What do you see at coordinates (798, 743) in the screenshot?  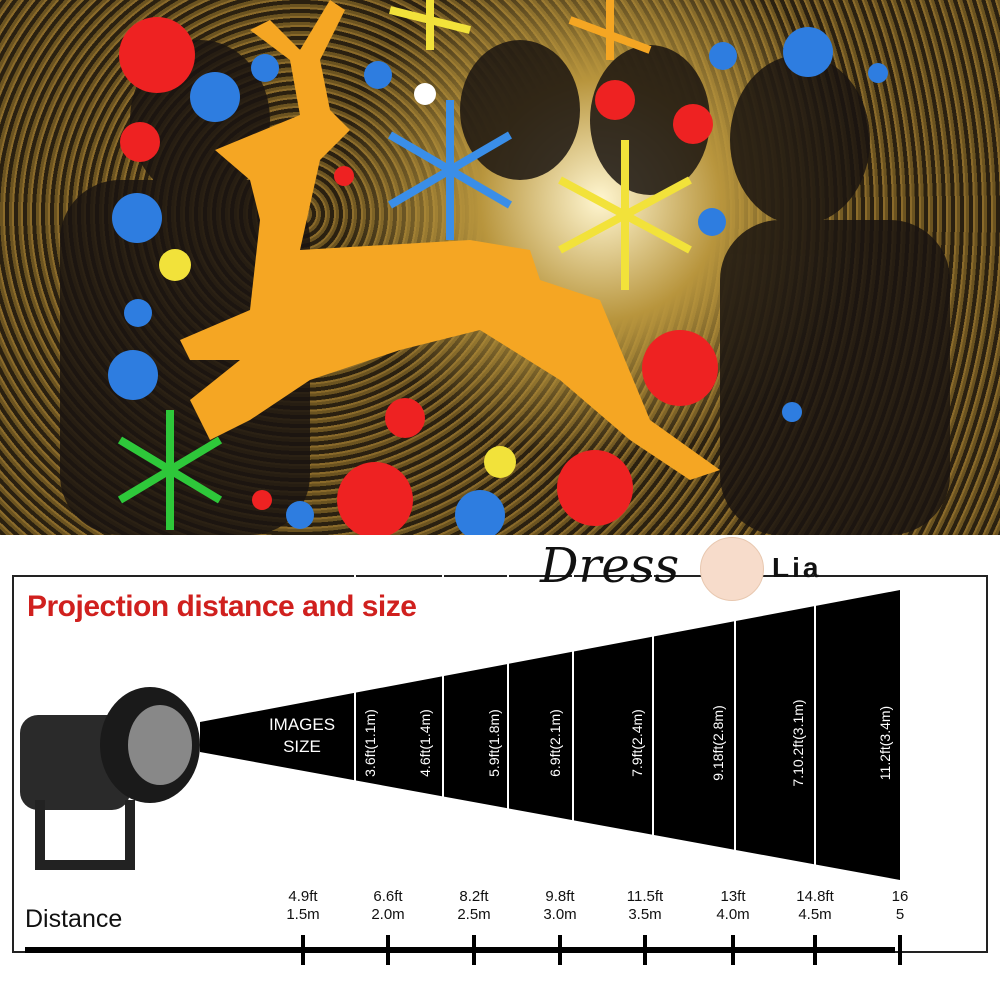 I see `image-size-label: 7.10.2ft(3.1m)` at bounding box center [798, 743].